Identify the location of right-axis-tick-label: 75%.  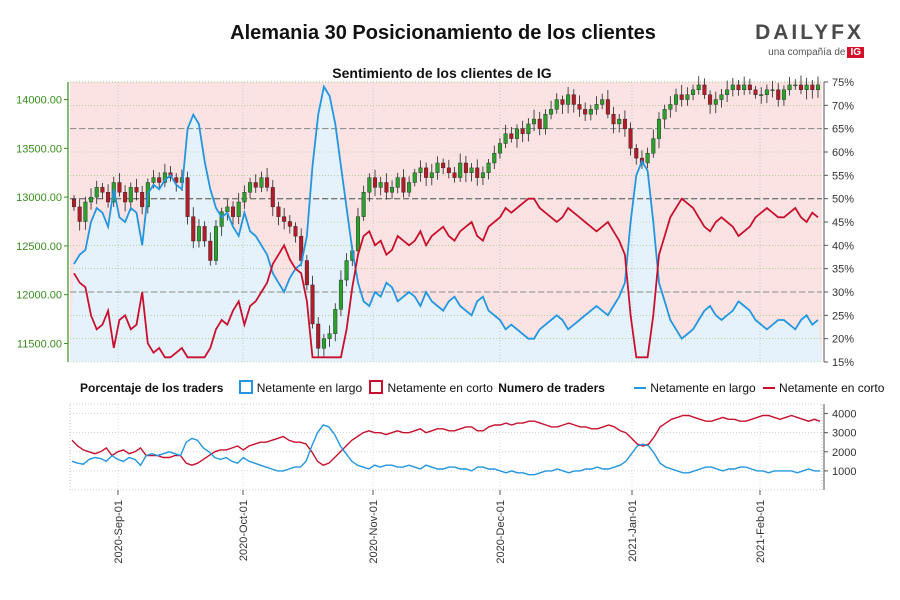
(843, 83).